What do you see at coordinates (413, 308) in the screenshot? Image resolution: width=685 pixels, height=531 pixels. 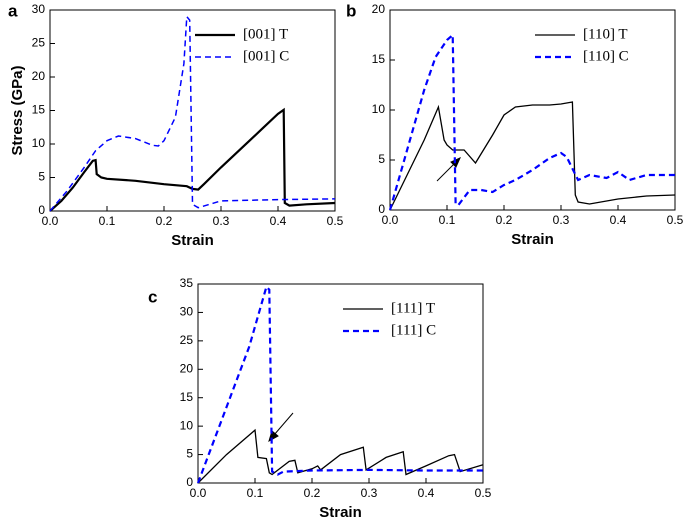 I see `legend-label: [111] T` at bounding box center [413, 308].